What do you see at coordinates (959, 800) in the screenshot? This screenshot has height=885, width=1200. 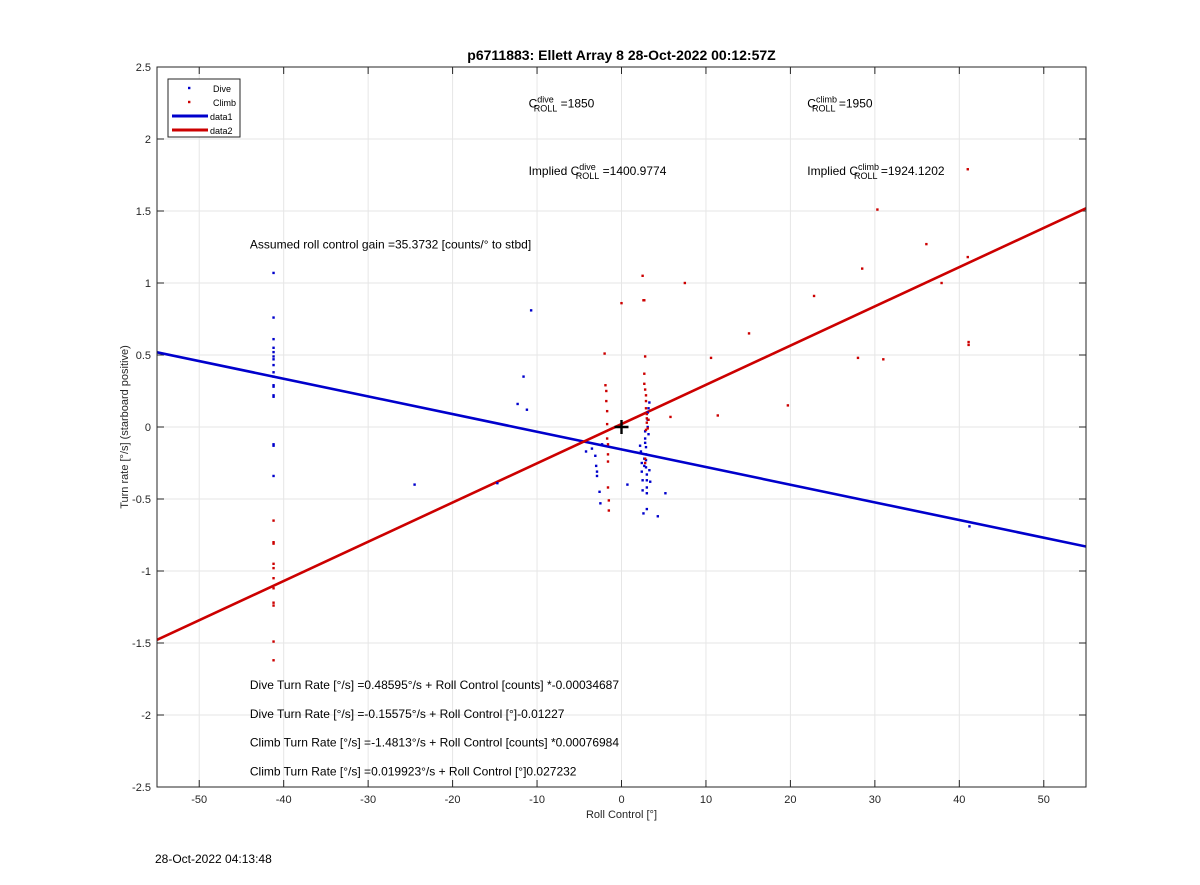 I see `x-tick-label: 40` at bounding box center [959, 800].